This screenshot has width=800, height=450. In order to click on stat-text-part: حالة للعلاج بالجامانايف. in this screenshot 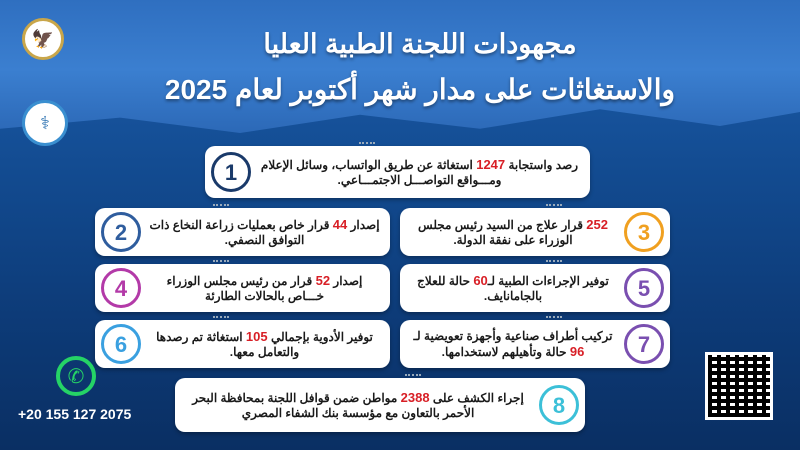, I will do `click(480, 288)`.